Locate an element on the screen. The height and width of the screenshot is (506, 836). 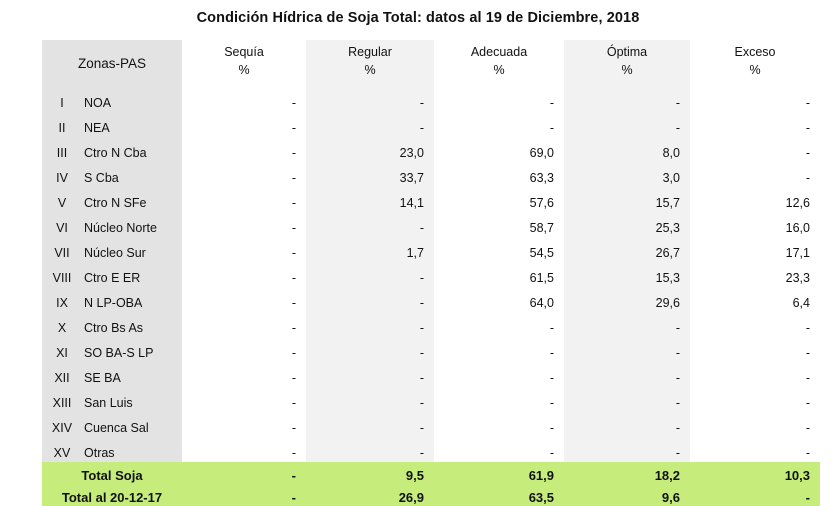
cell-adecuada: 63,3 is located at coordinates (499, 174).